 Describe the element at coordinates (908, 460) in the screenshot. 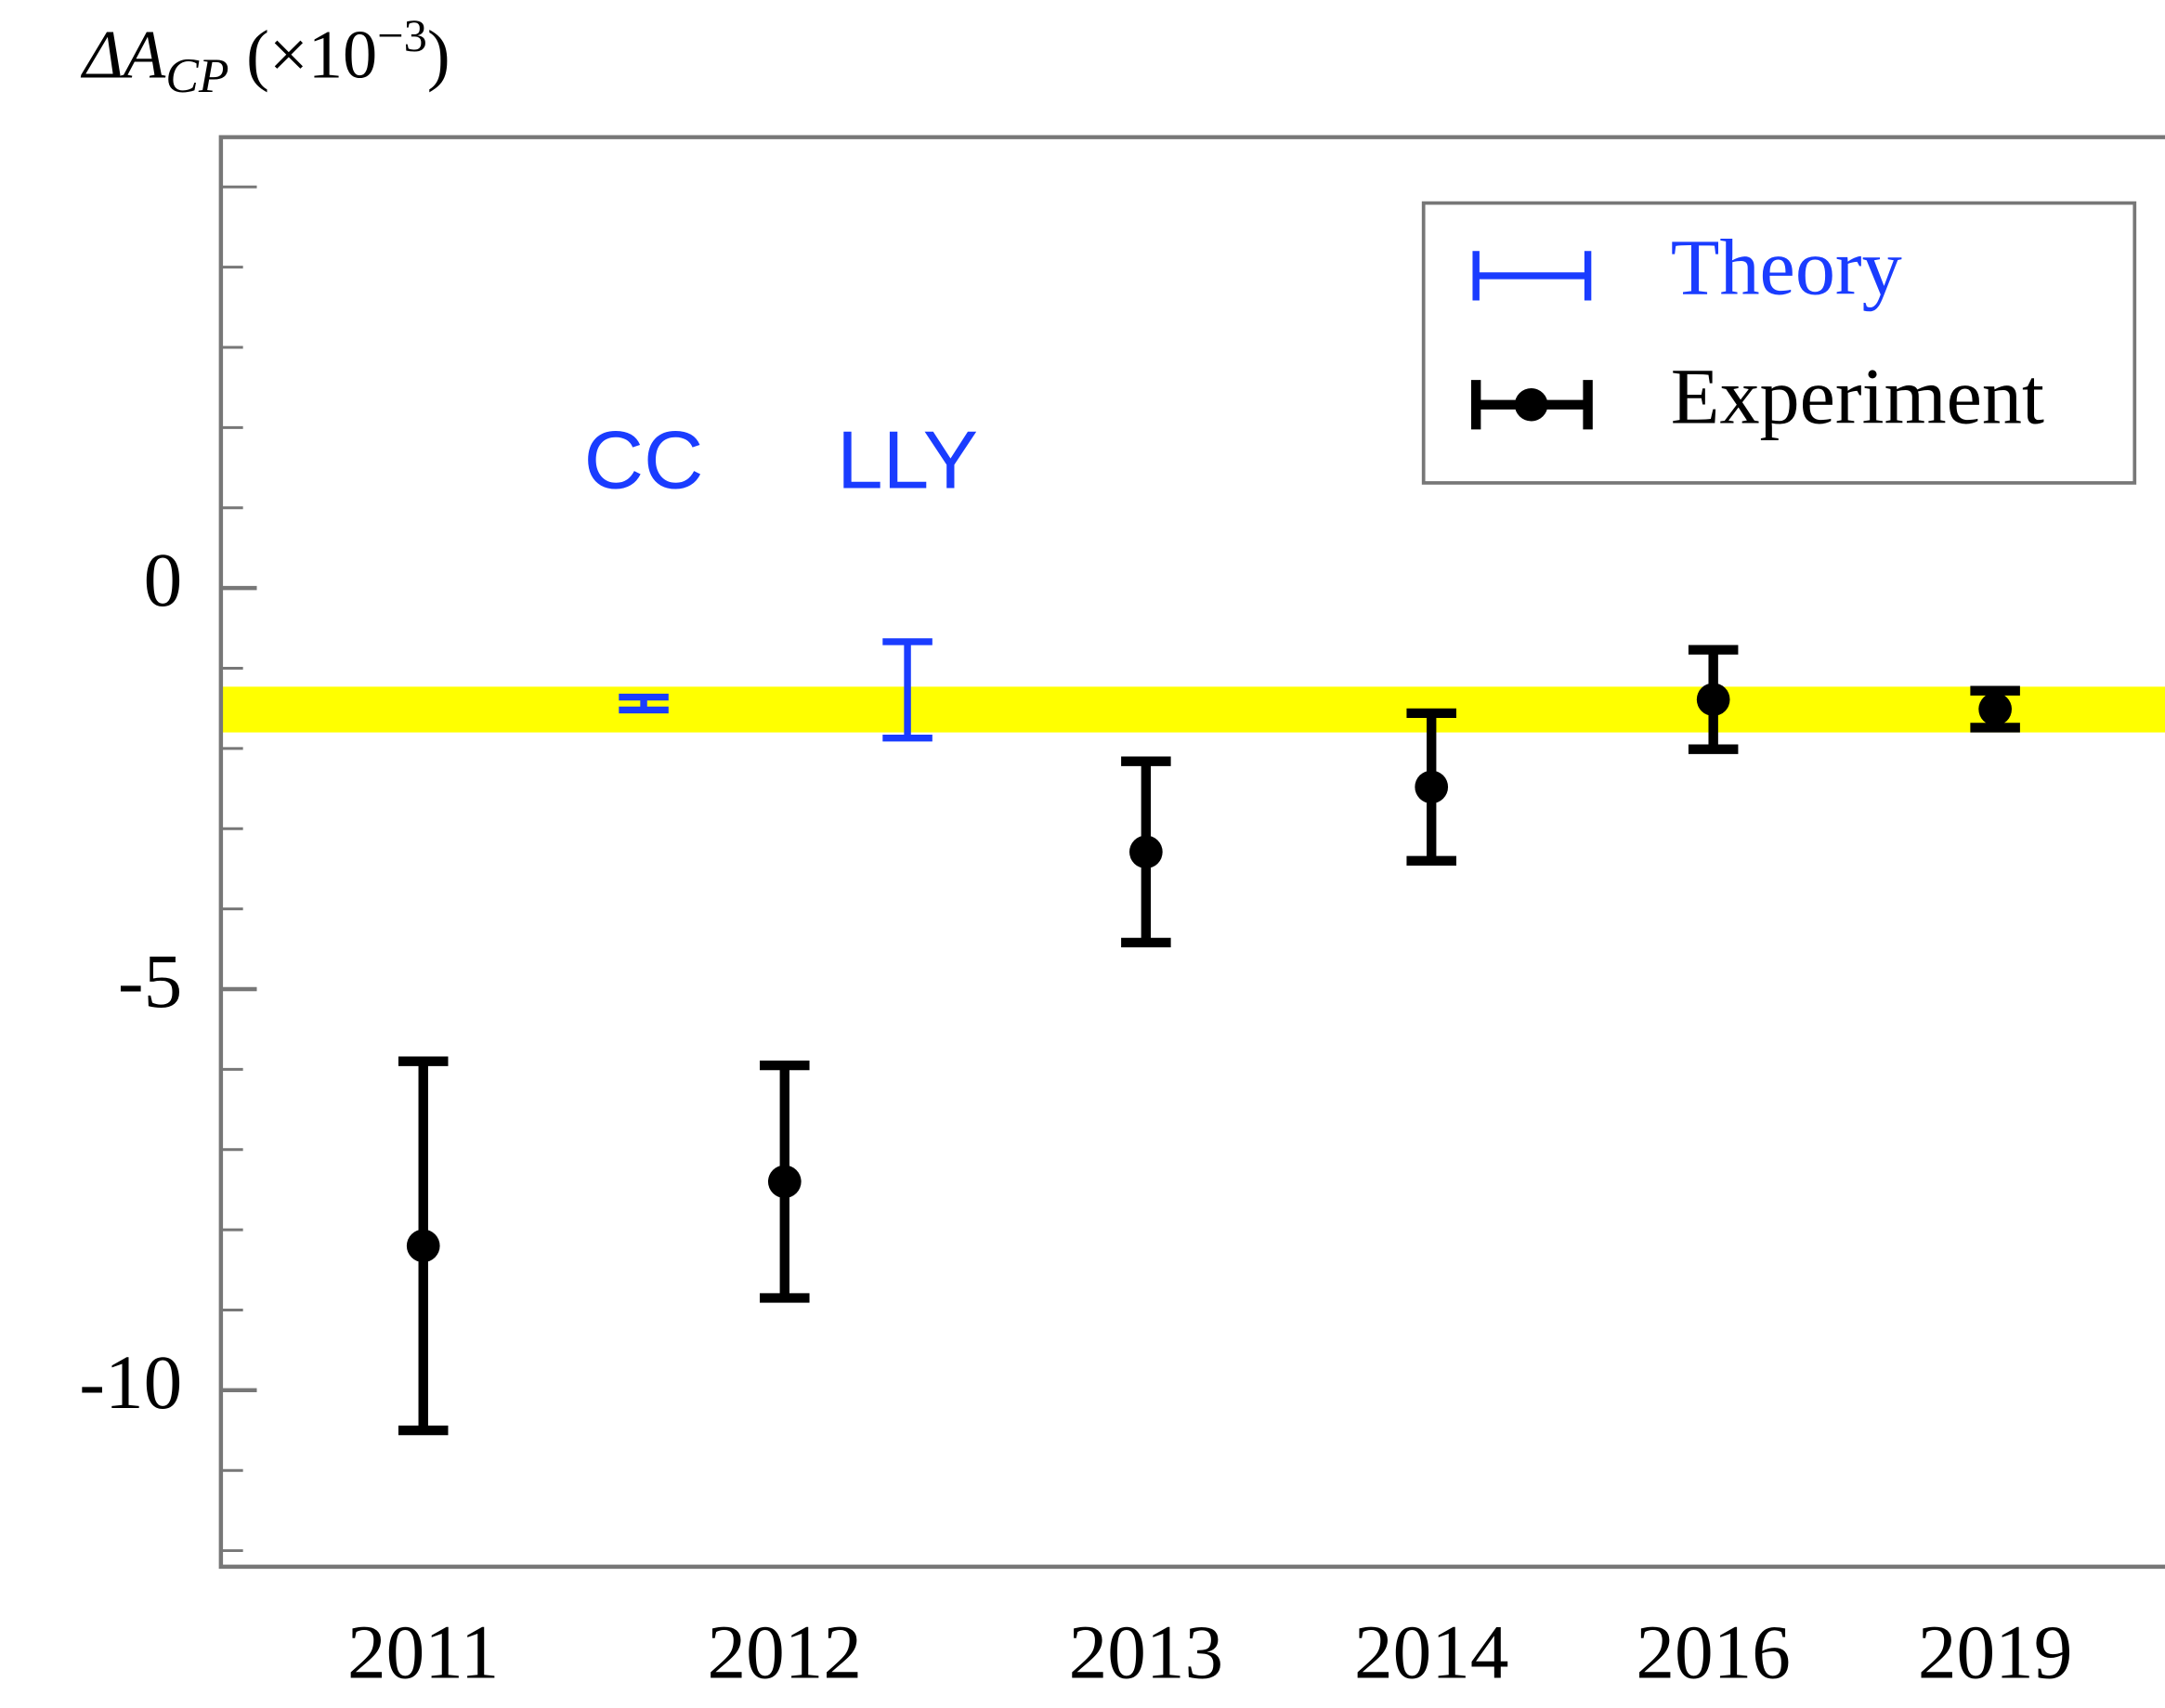

I see `point-label: LLY` at that location.